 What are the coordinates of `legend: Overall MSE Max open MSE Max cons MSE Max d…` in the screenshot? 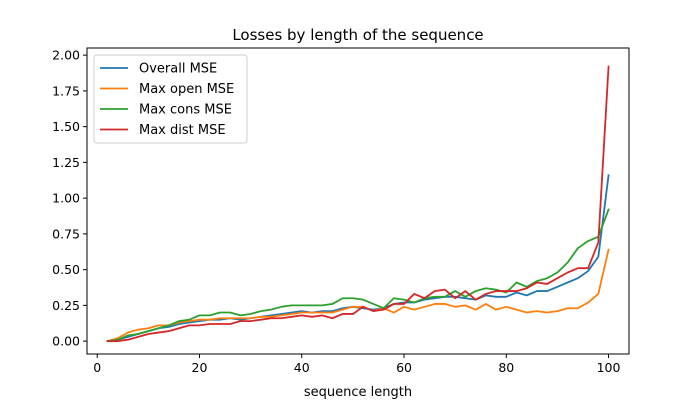 It's located at (170, 99).